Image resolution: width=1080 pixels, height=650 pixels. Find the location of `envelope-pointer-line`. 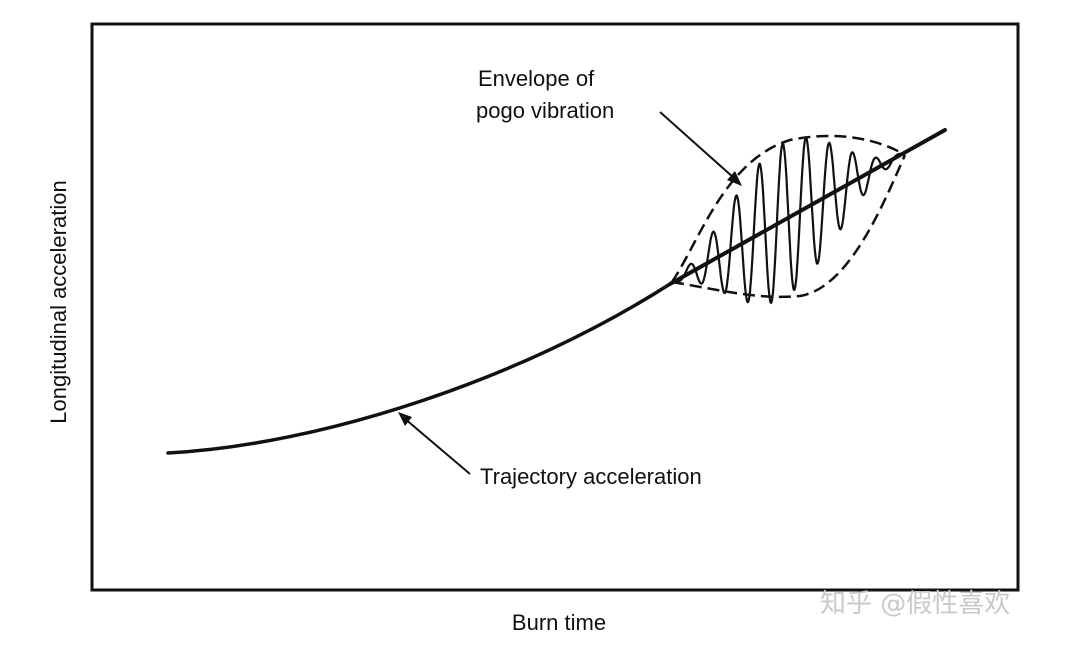

envelope-pointer-line is located at coordinates (697, 145).